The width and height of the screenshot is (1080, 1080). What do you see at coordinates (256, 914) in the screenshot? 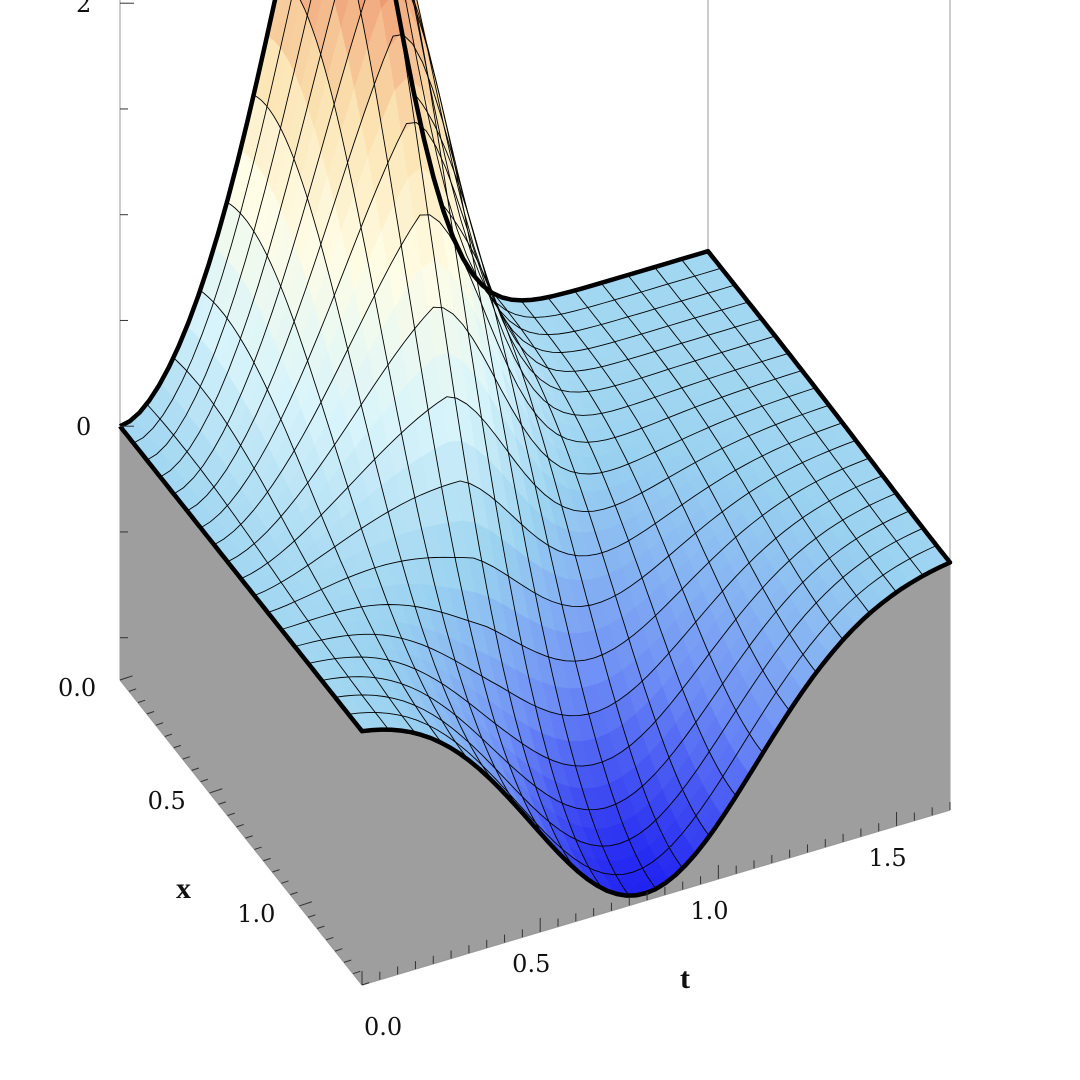
I see `x-tick-label: 1.0` at bounding box center [256, 914].